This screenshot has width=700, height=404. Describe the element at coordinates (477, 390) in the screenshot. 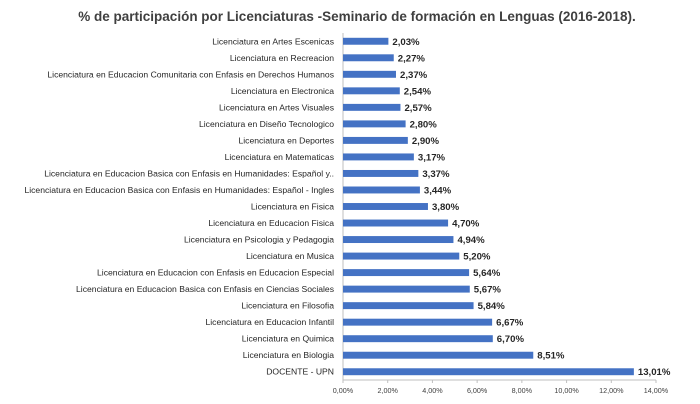

I see `x-tick-label: 6,00%` at that location.